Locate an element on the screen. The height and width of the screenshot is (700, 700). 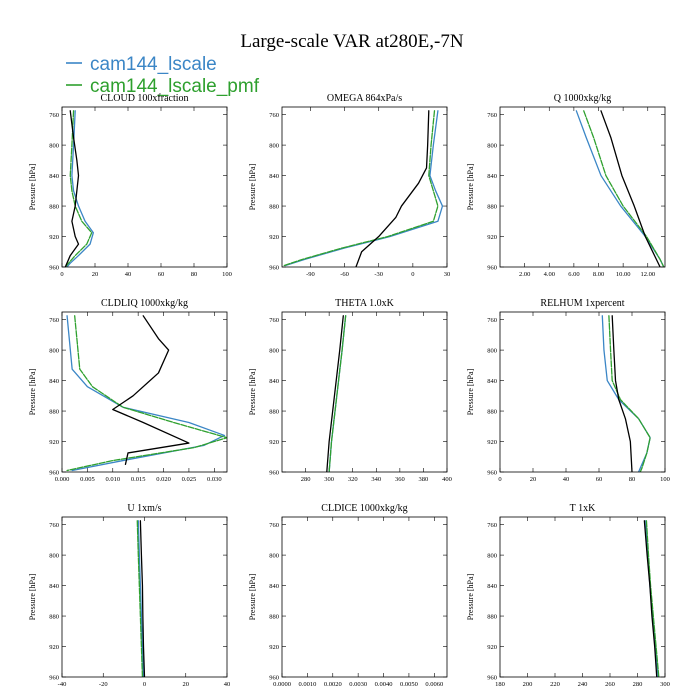
x-tick-label: 0.0010 is located at coordinates (307, 684).